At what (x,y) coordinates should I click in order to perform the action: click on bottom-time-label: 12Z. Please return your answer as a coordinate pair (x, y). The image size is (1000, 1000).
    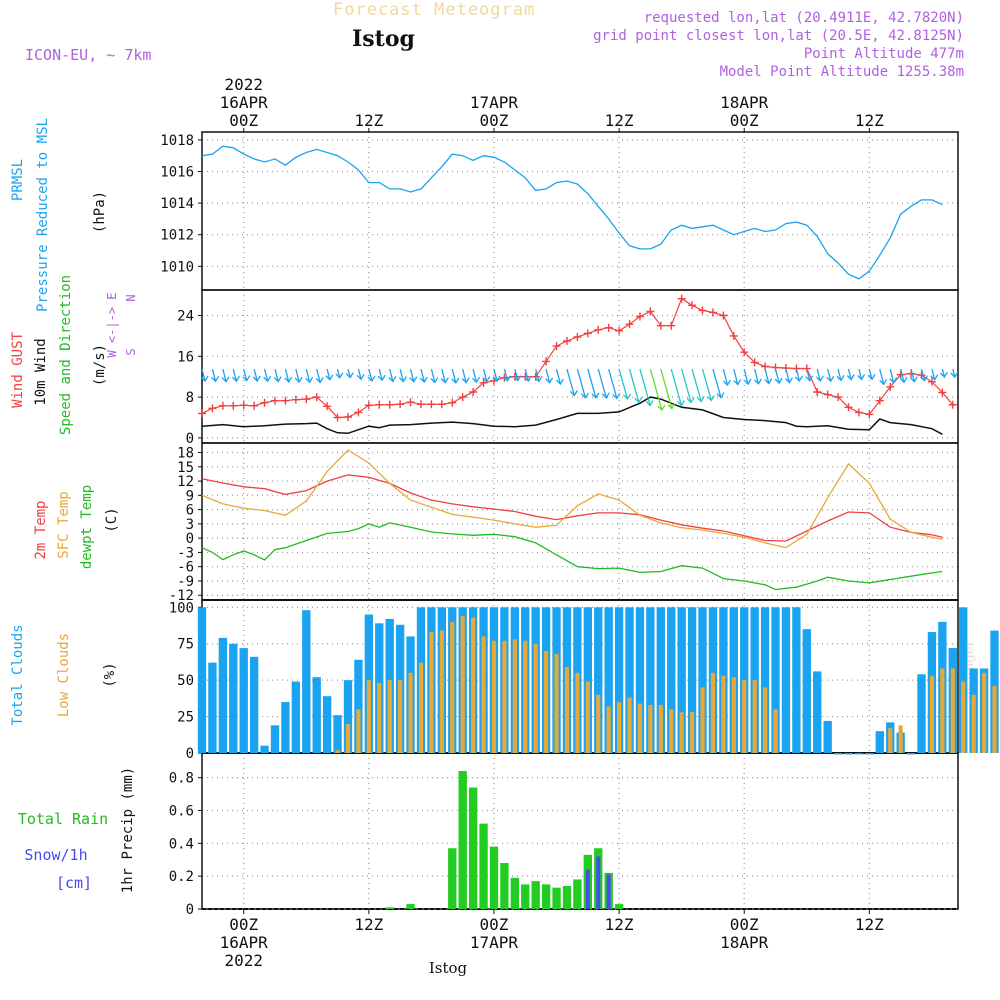
    Looking at the image, I should click on (619, 924).